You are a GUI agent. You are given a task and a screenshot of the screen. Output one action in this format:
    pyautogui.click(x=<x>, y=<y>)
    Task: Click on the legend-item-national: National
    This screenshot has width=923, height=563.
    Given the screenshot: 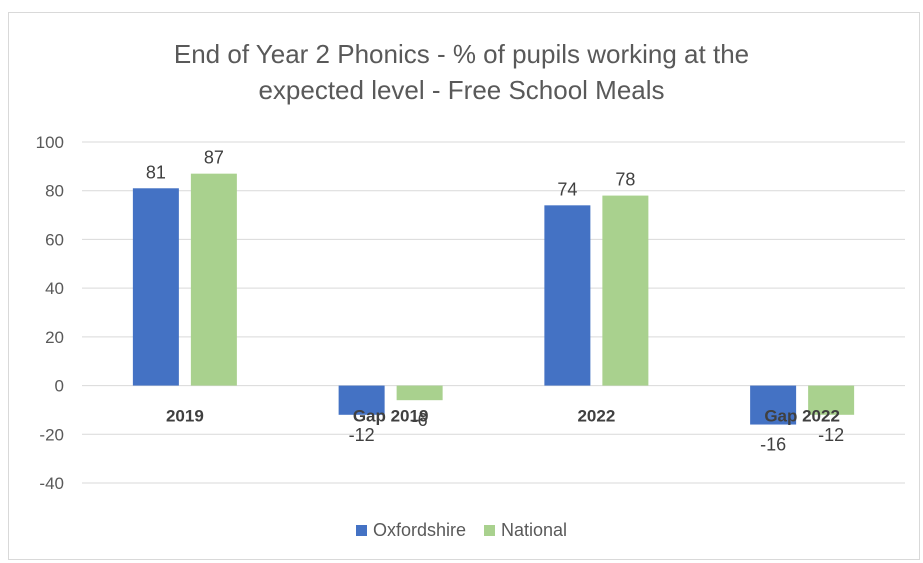 What is the action you would take?
    pyautogui.click(x=525, y=530)
    